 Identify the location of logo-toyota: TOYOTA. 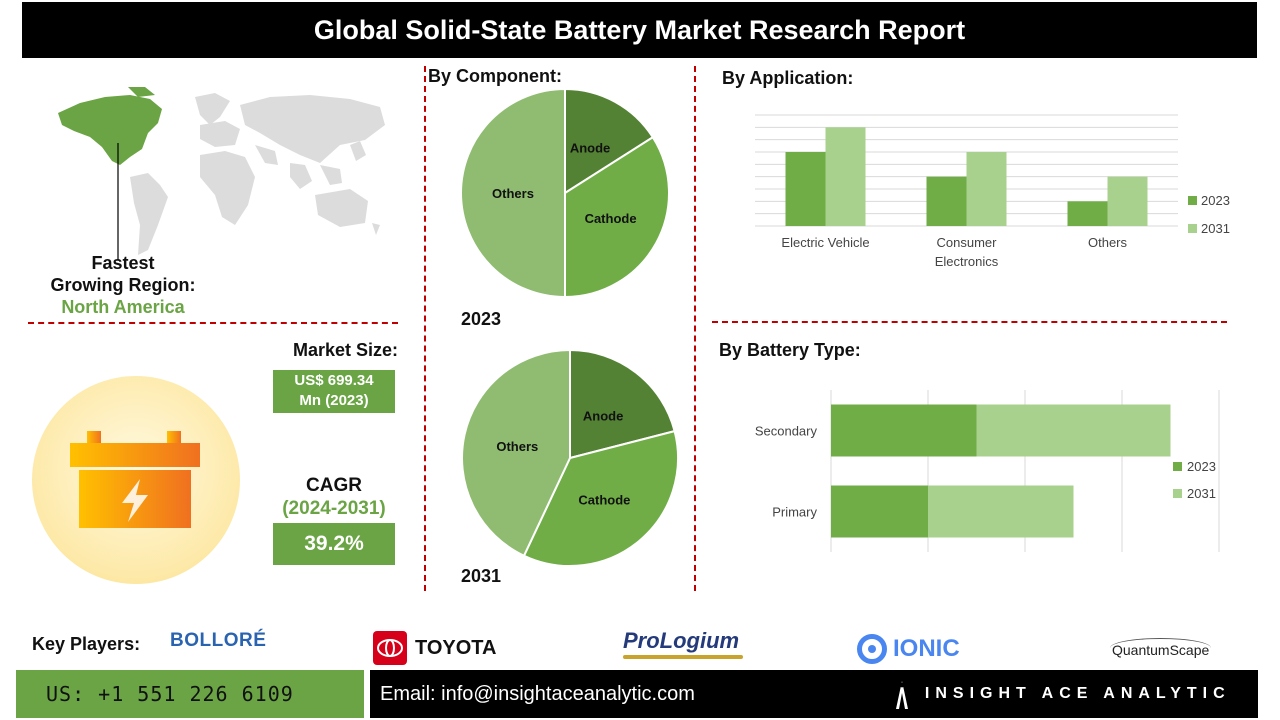
(434, 648).